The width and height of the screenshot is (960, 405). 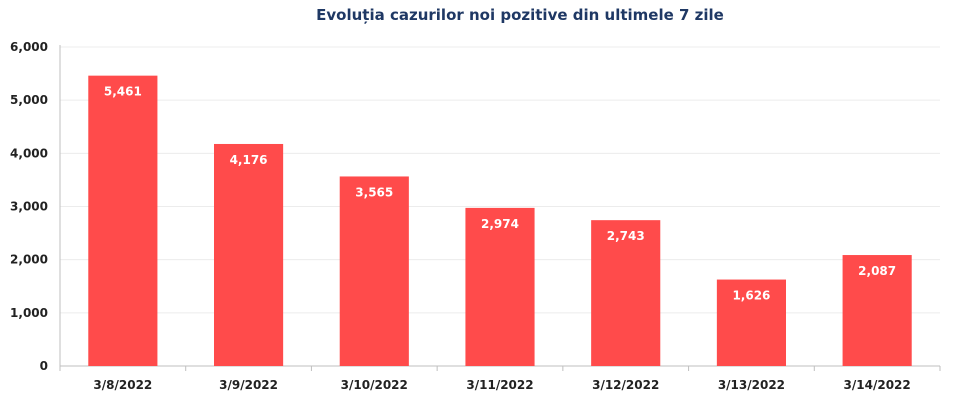 I want to click on x-tick-label: 3/11/2022, so click(x=499, y=385).